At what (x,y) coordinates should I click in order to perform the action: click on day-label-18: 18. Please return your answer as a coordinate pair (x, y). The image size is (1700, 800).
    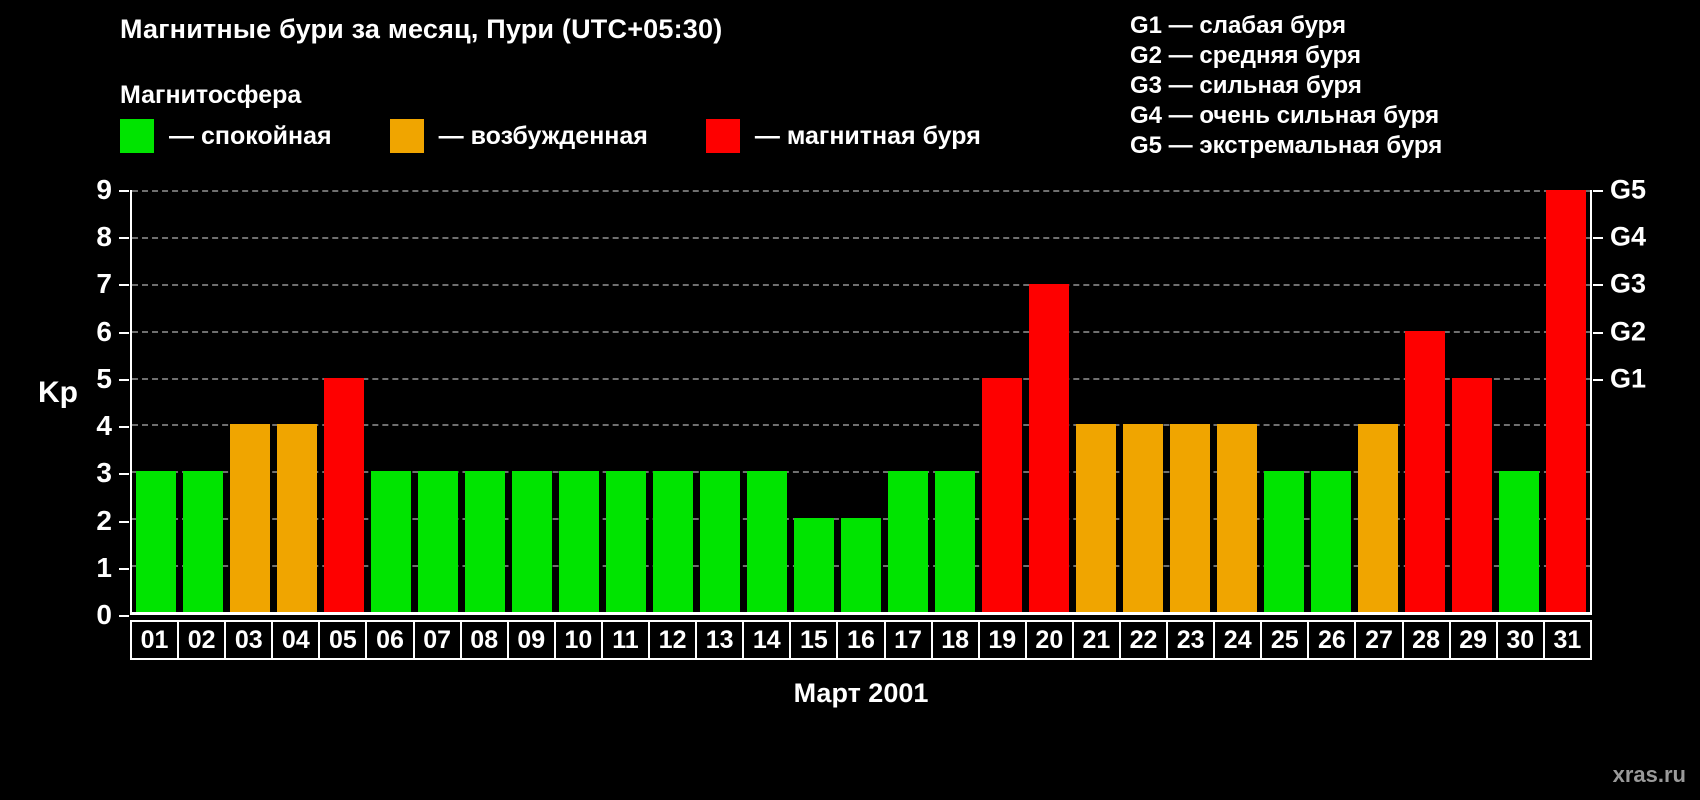
    Looking at the image, I should click on (955, 640).